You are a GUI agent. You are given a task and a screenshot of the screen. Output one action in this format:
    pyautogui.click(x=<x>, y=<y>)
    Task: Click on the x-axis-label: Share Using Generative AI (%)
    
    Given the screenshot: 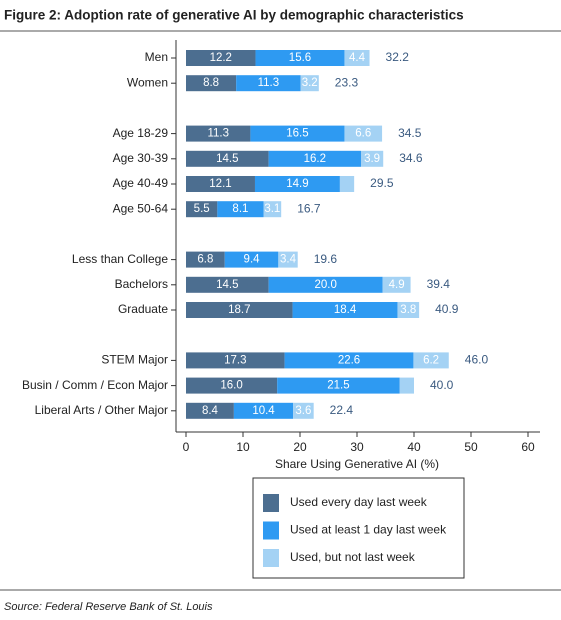 What is the action you would take?
    pyautogui.click(x=357, y=464)
    